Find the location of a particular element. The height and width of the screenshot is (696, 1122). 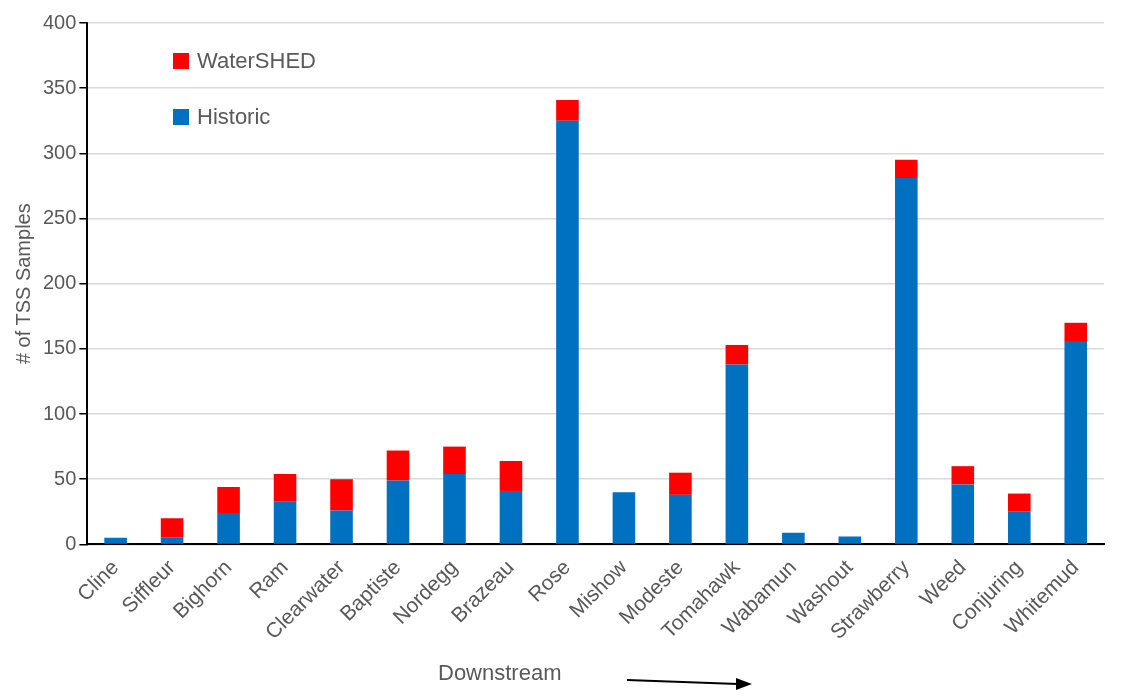

y-tick-label: 200 is located at coordinates (59, 282).